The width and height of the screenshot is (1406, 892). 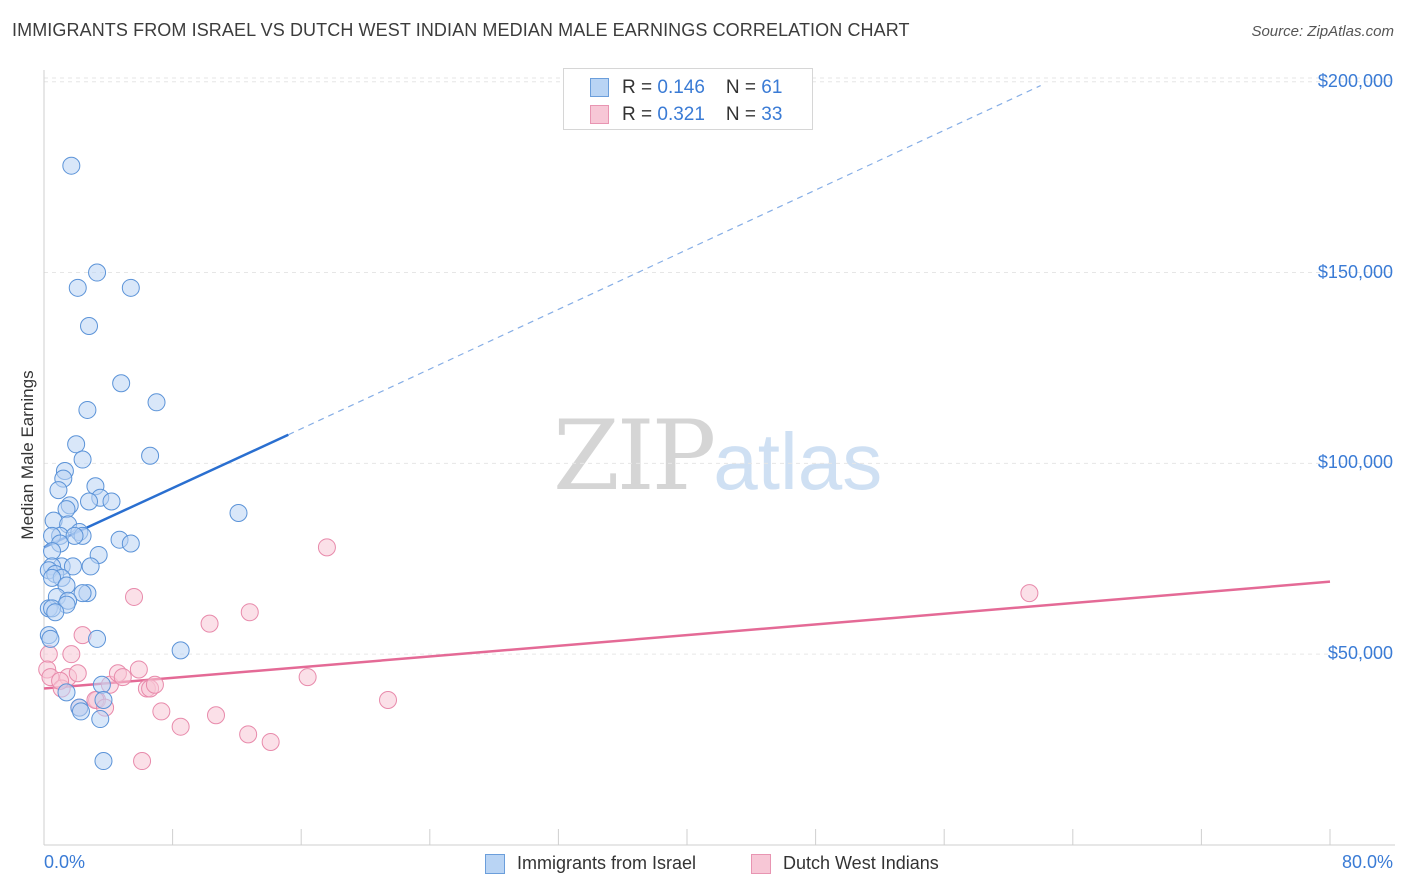 I want to click on trend-line-dutch-west-indians, so click(x=687, y=635).